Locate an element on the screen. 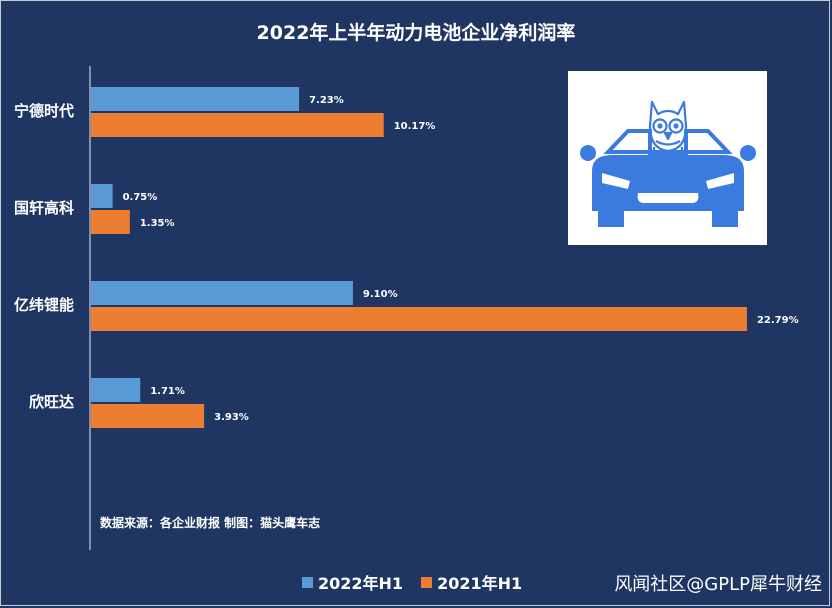  legend: 2022年H1 2021年H1 is located at coordinates (412, 582).